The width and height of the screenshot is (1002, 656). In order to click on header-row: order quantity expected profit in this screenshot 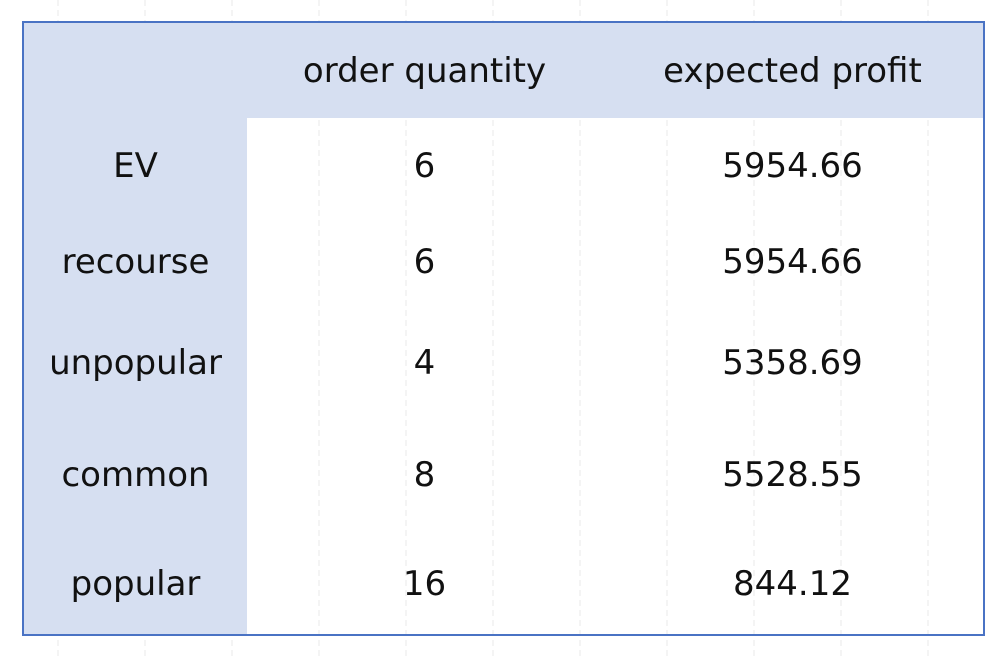, I will do `click(503, 70)`.